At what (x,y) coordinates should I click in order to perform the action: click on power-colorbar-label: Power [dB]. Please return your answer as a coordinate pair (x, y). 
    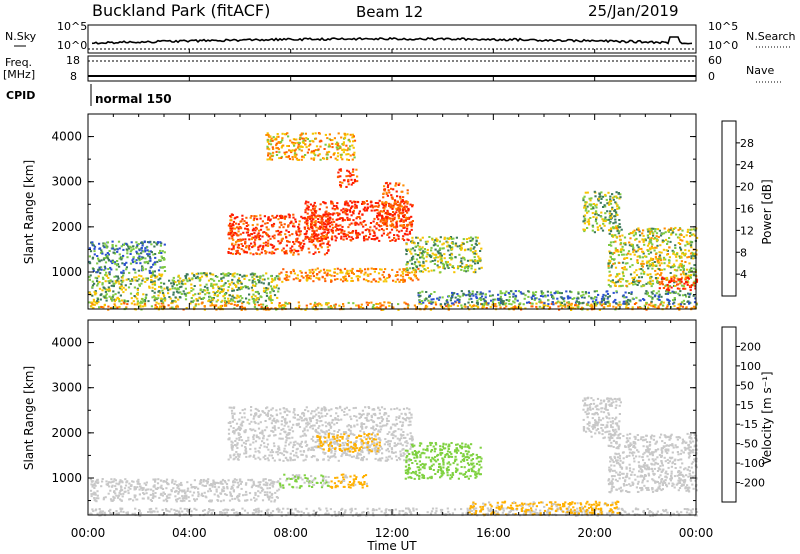
    Looking at the image, I should click on (767, 211).